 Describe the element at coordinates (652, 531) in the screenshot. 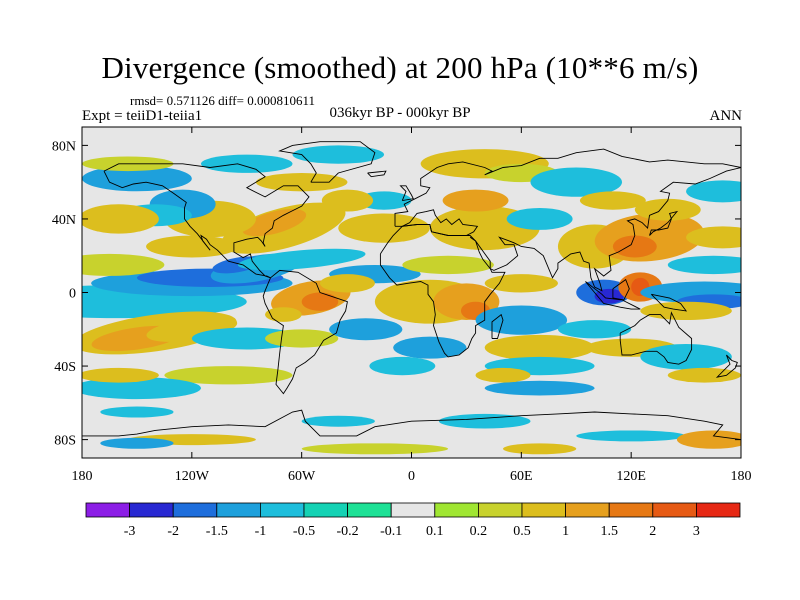

I see `colorbar-label: 2` at that location.